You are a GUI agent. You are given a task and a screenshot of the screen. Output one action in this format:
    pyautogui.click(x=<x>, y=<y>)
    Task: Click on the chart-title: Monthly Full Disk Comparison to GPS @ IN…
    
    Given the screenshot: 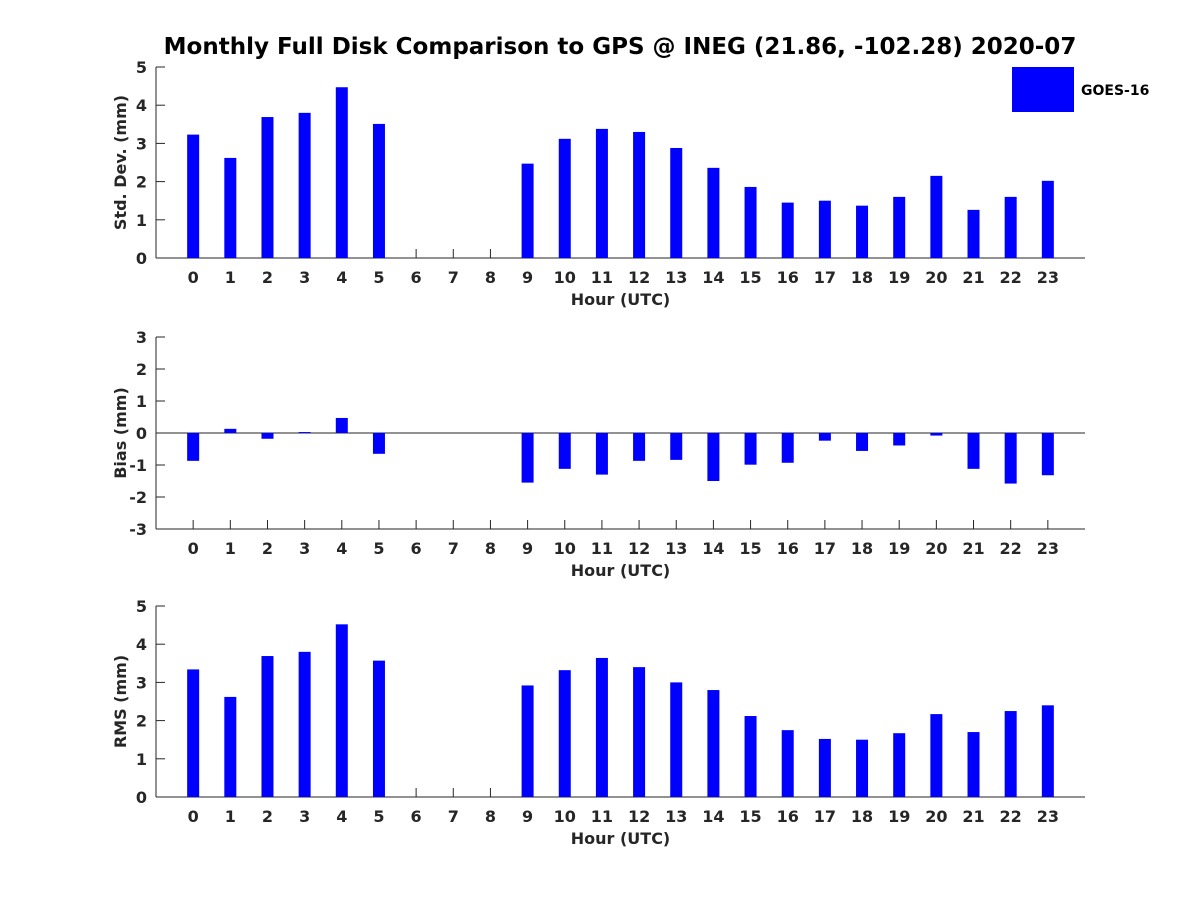 What is the action you would take?
    pyautogui.click(x=620, y=47)
    